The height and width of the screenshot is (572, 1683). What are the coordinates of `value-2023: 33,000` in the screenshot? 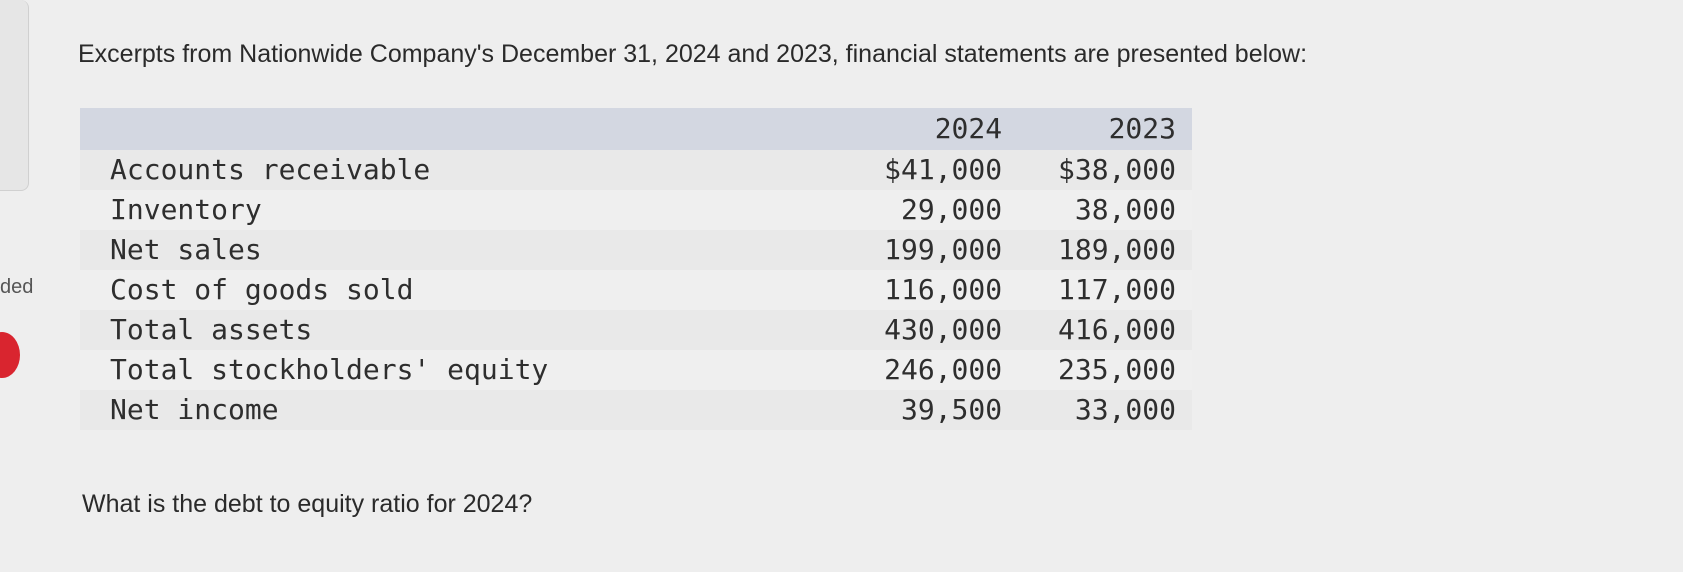 It's located at (1125, 409).